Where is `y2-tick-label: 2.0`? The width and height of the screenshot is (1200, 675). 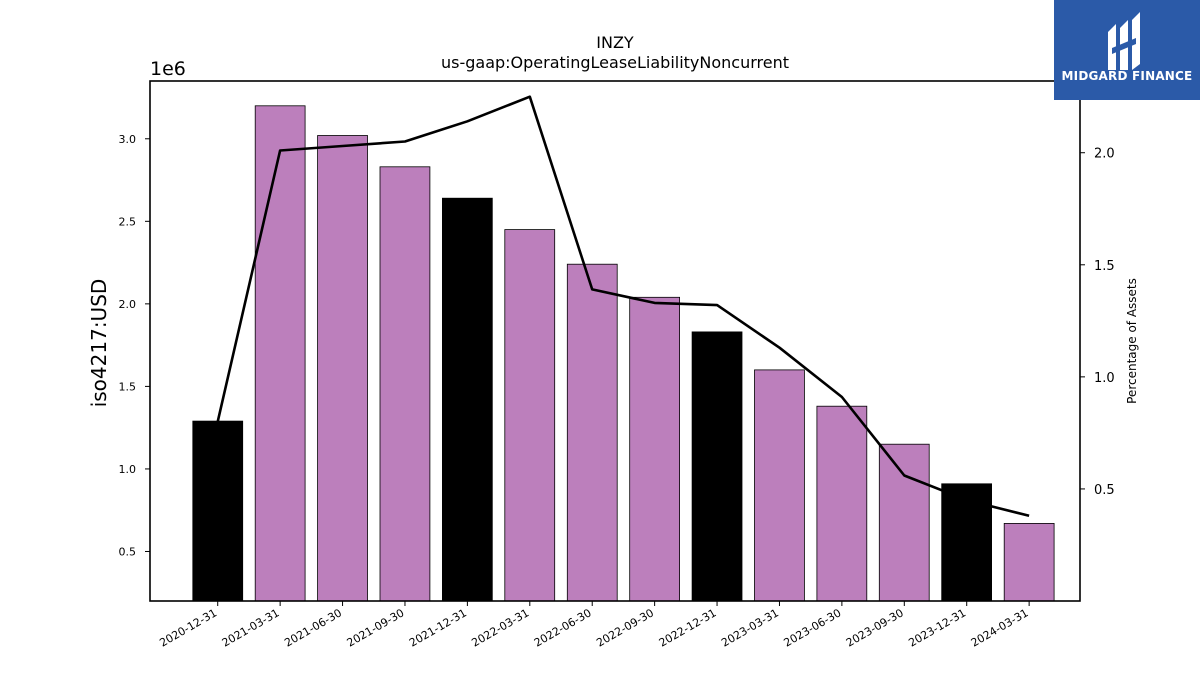 y2-tick-label: 2.0 is located at coordinates (1104, 154).